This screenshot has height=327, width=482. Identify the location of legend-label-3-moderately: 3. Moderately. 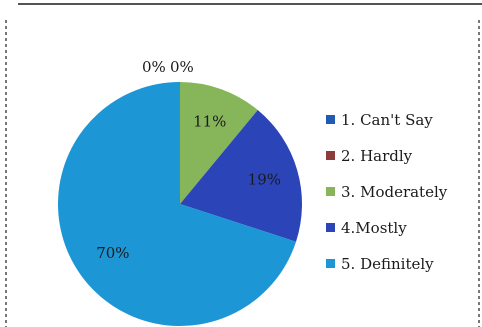
(394, 192).